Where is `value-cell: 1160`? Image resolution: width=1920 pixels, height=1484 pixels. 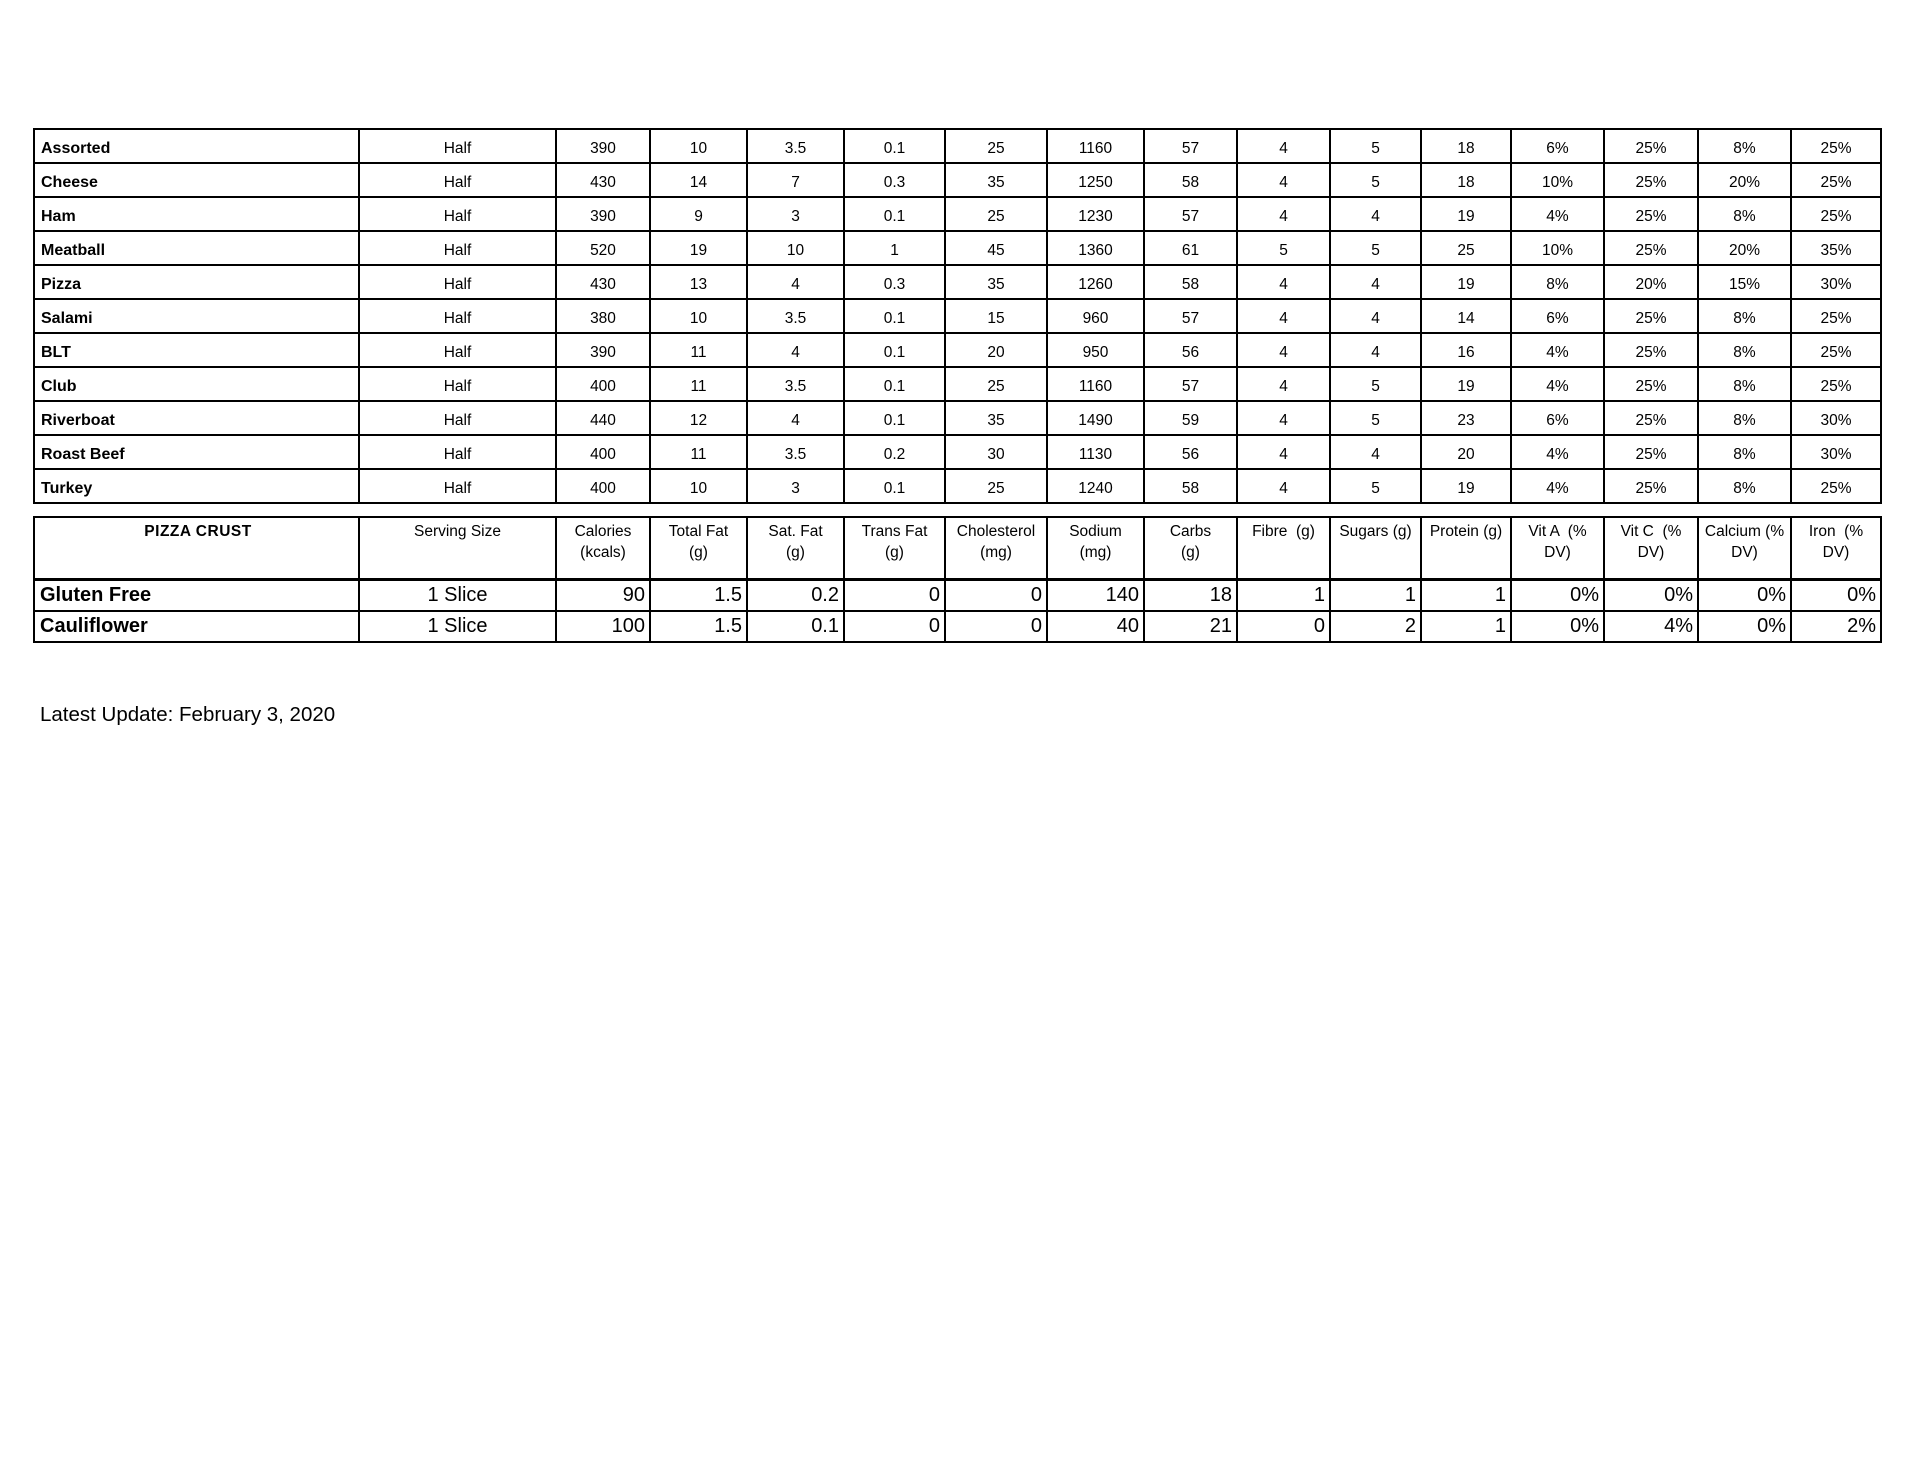 value-cell: 1160 is located at coordinates (1095, 146).